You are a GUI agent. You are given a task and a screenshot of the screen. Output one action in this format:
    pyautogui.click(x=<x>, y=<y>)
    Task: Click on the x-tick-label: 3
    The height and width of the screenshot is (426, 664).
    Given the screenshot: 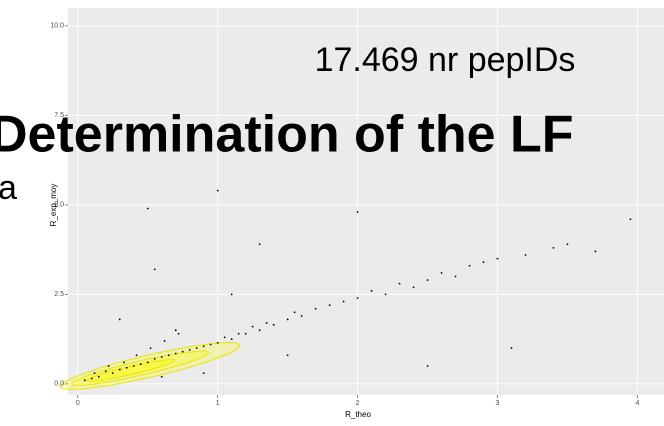 What is the action you would take?
    pyautogui.click(x=498, y=403)
    